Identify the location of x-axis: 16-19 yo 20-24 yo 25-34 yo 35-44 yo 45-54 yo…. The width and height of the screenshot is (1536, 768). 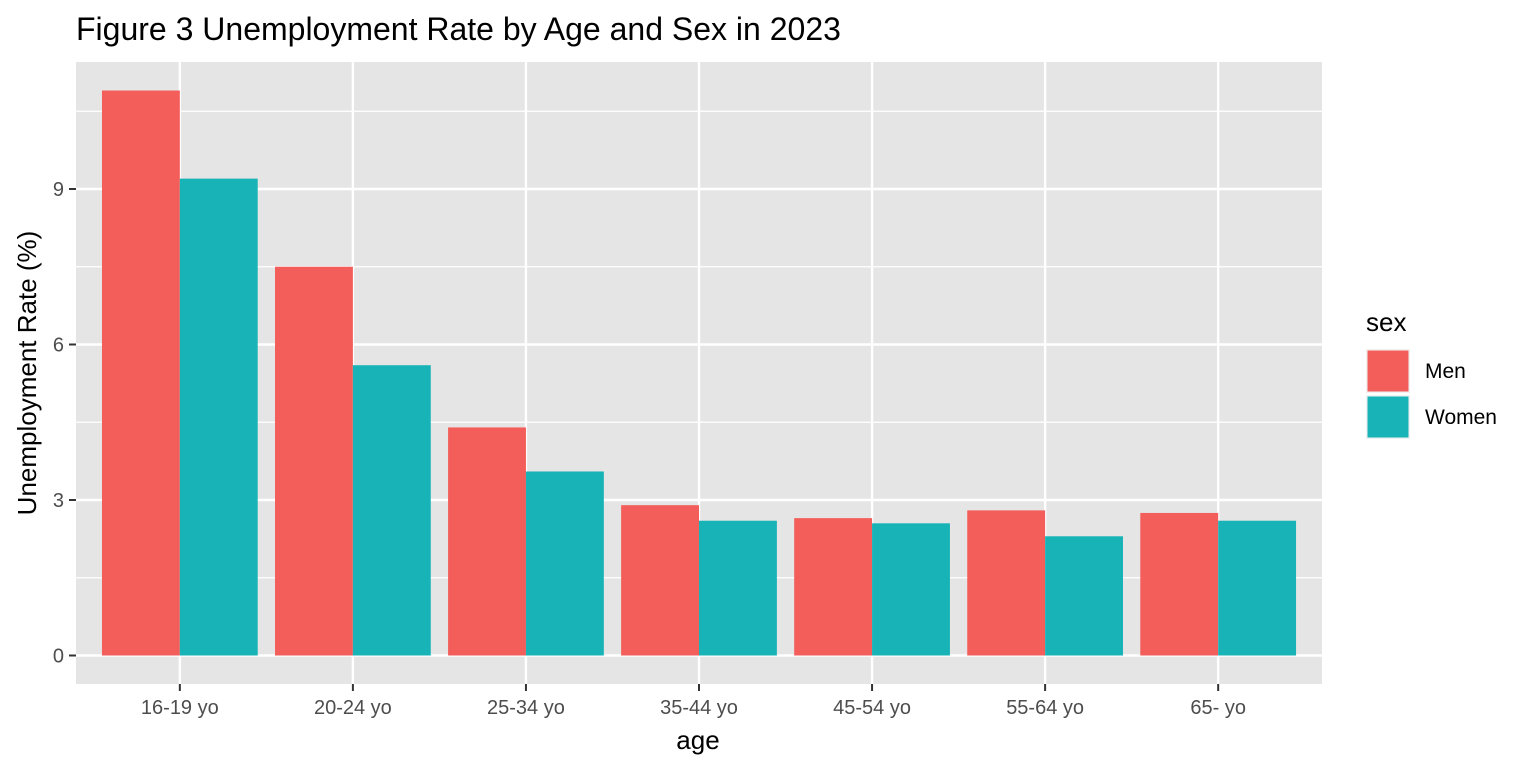
(693, 701).